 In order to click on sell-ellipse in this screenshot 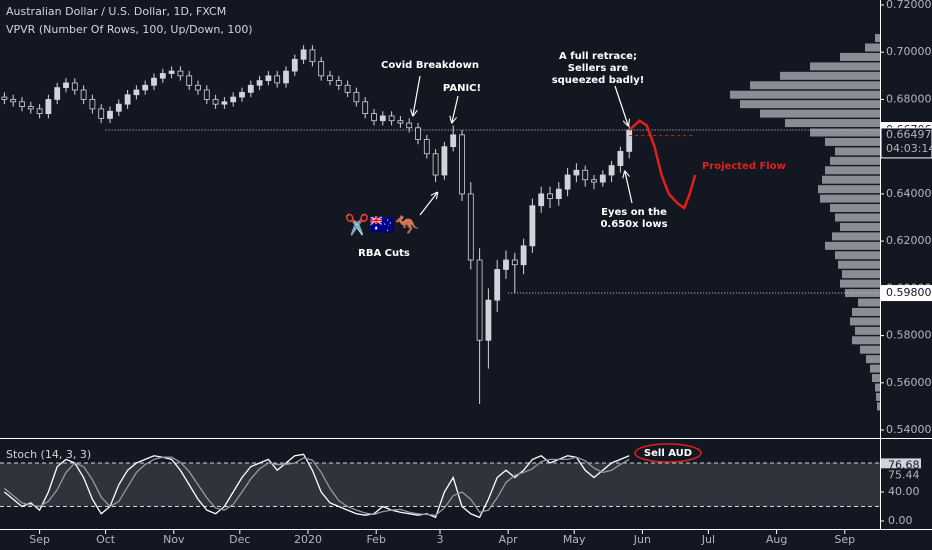, I will do `click(668, 453)`.